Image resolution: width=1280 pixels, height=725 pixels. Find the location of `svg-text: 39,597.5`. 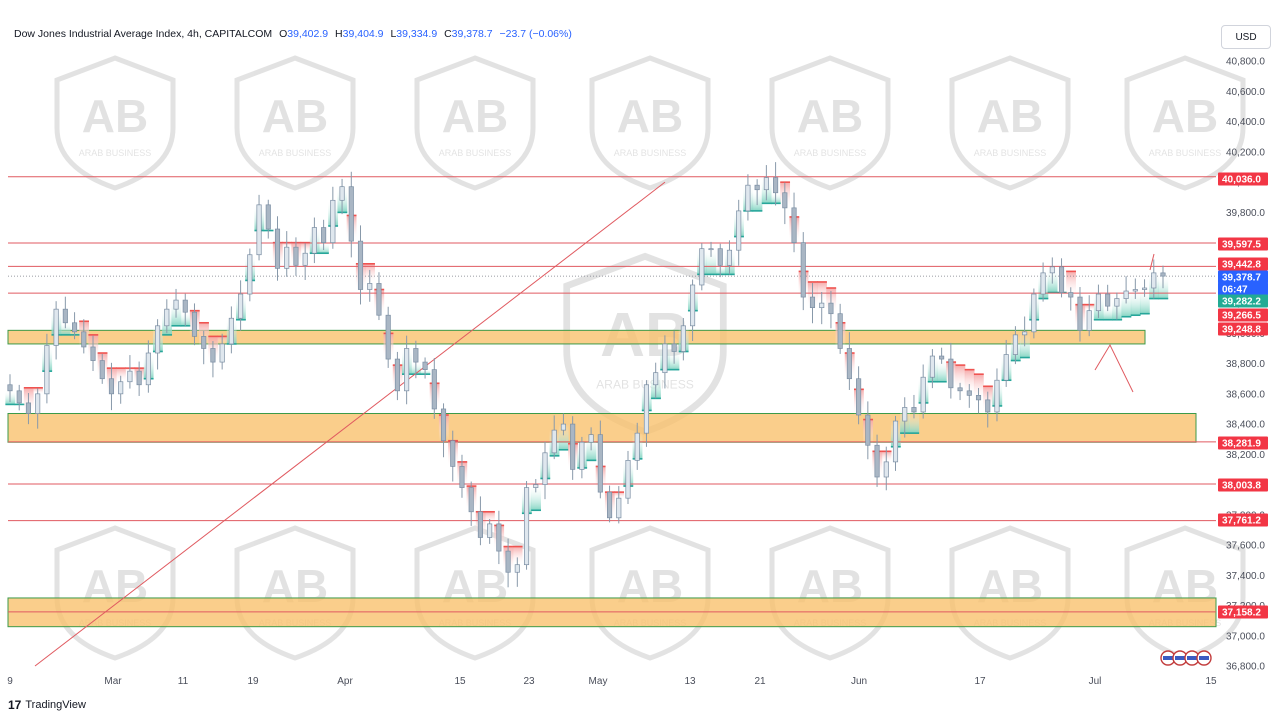

svg-text: 39,597.5 is located at coordinates (1241, 245).